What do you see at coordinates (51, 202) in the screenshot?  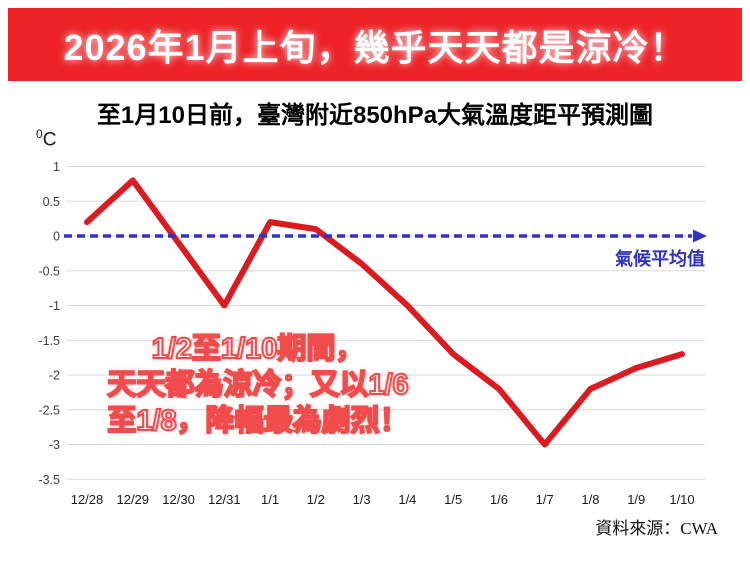 I see `y-tick-label: 0.5` at bounding box center [51, 202].